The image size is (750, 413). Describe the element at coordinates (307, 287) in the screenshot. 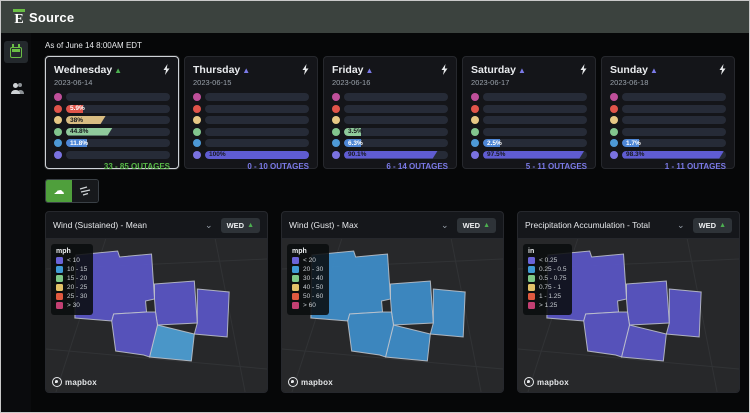

I see `legend-row: 40 - 50` at that location.